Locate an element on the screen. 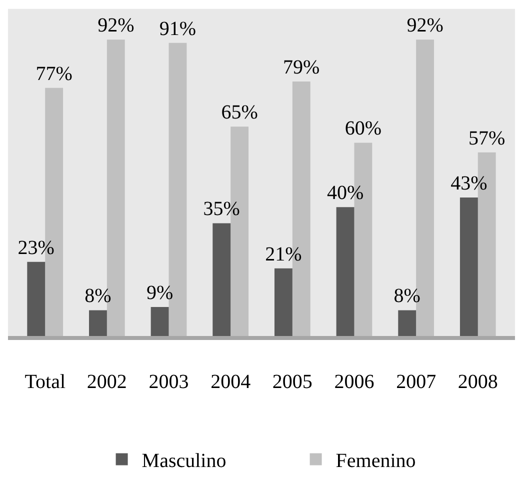 The width and height of the screenshot is (520, 484). data-label: 91% is located at coordinates (177, 29).